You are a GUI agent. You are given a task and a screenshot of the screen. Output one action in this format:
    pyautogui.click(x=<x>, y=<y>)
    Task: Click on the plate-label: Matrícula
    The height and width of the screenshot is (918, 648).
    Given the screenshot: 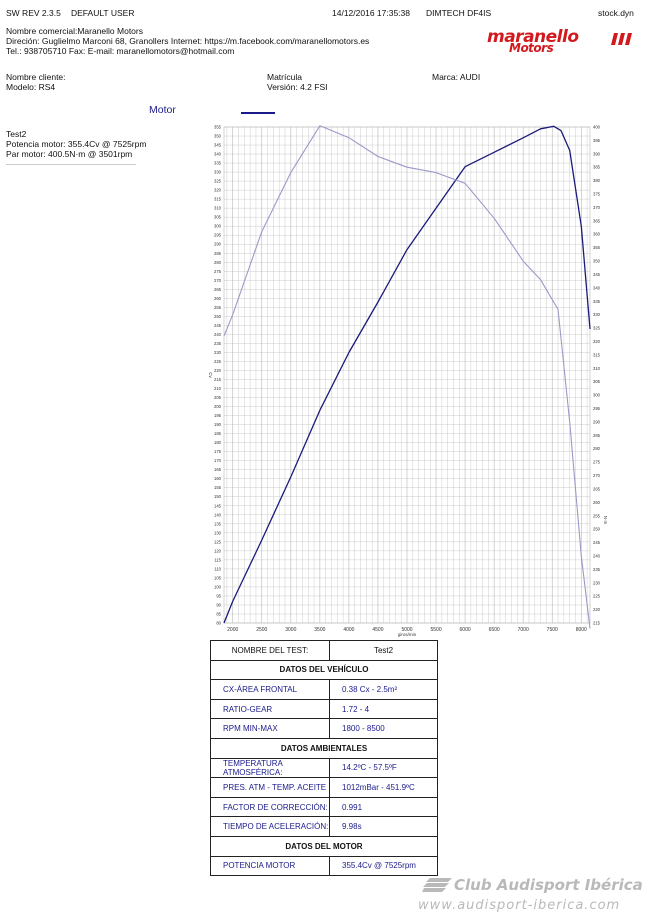 What is the action you would take?
    pyautogui.click(x=284, y=77)
    